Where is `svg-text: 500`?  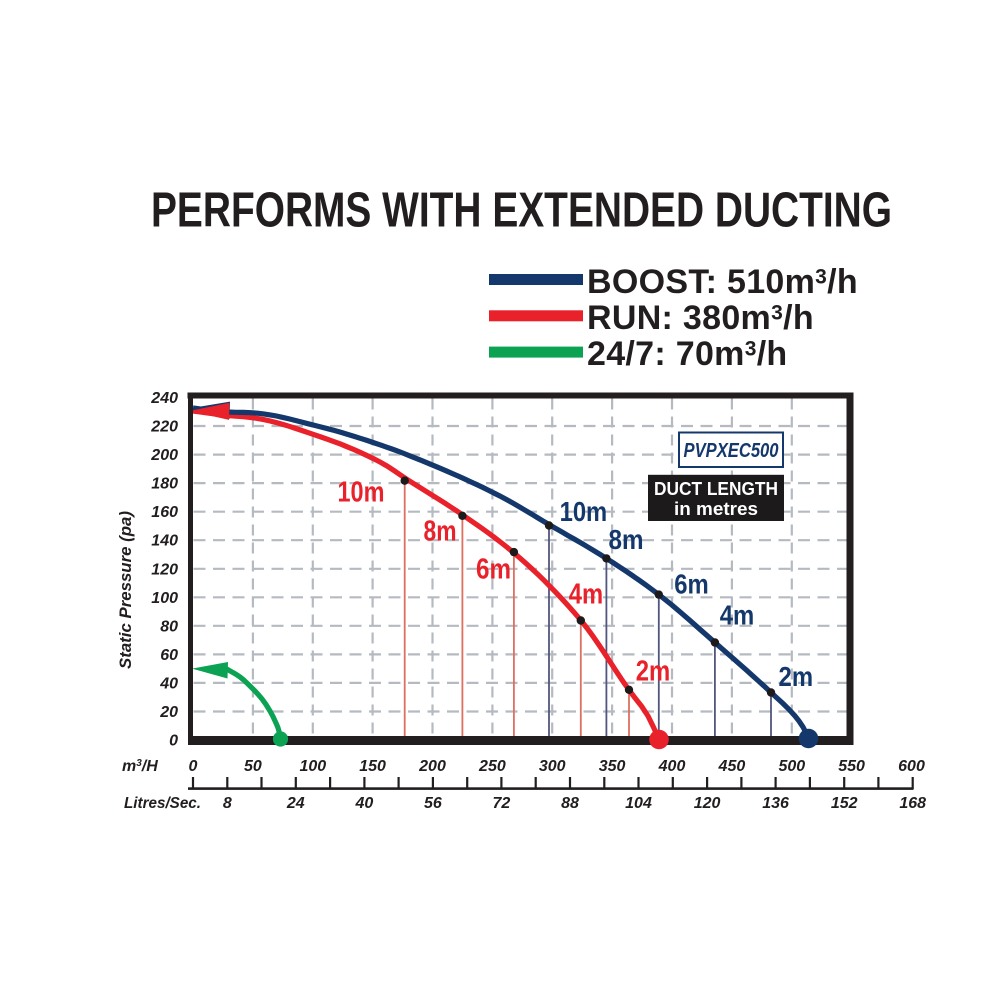
svg-text: 500 is located at coordinates (791, 766).